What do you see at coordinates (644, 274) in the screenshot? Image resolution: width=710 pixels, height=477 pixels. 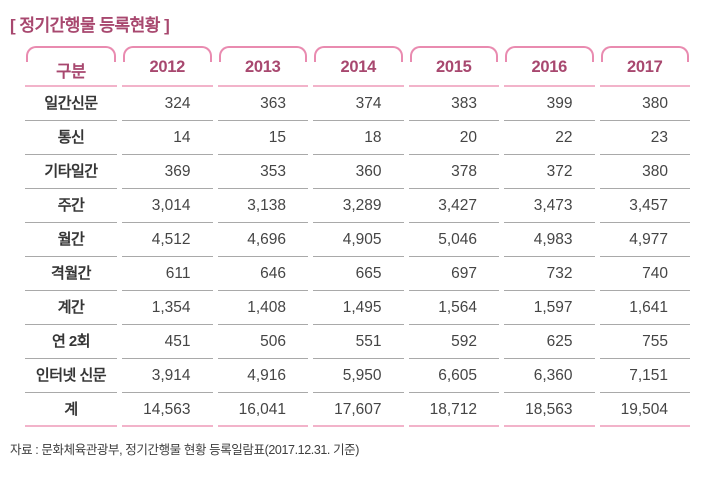 I see `value-cell: 740` at bounding box center [644, 274].